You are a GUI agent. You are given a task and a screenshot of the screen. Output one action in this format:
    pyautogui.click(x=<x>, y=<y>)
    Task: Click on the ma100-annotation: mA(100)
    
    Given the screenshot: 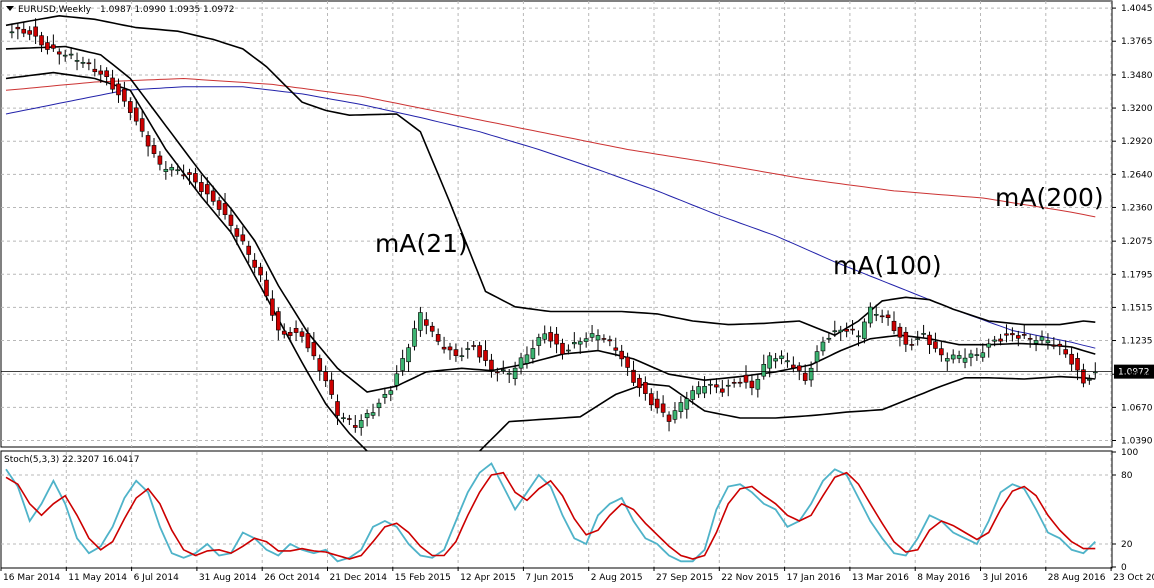 What is the action you would take?
    pyautogui.click(x=887, y=265)
    